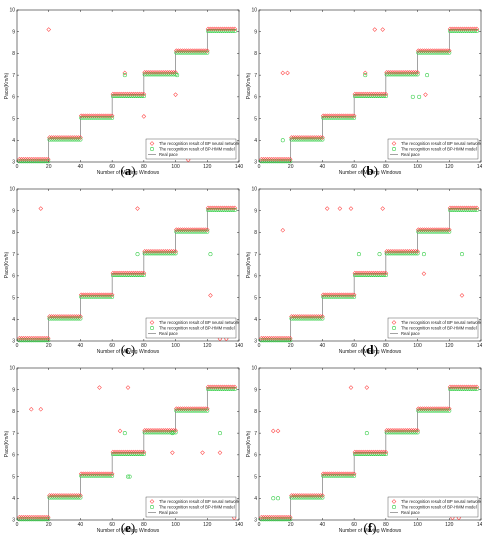 This screenshot has height=550, width=482. I want to click on legend-hmm-marker, so click(394, 507).